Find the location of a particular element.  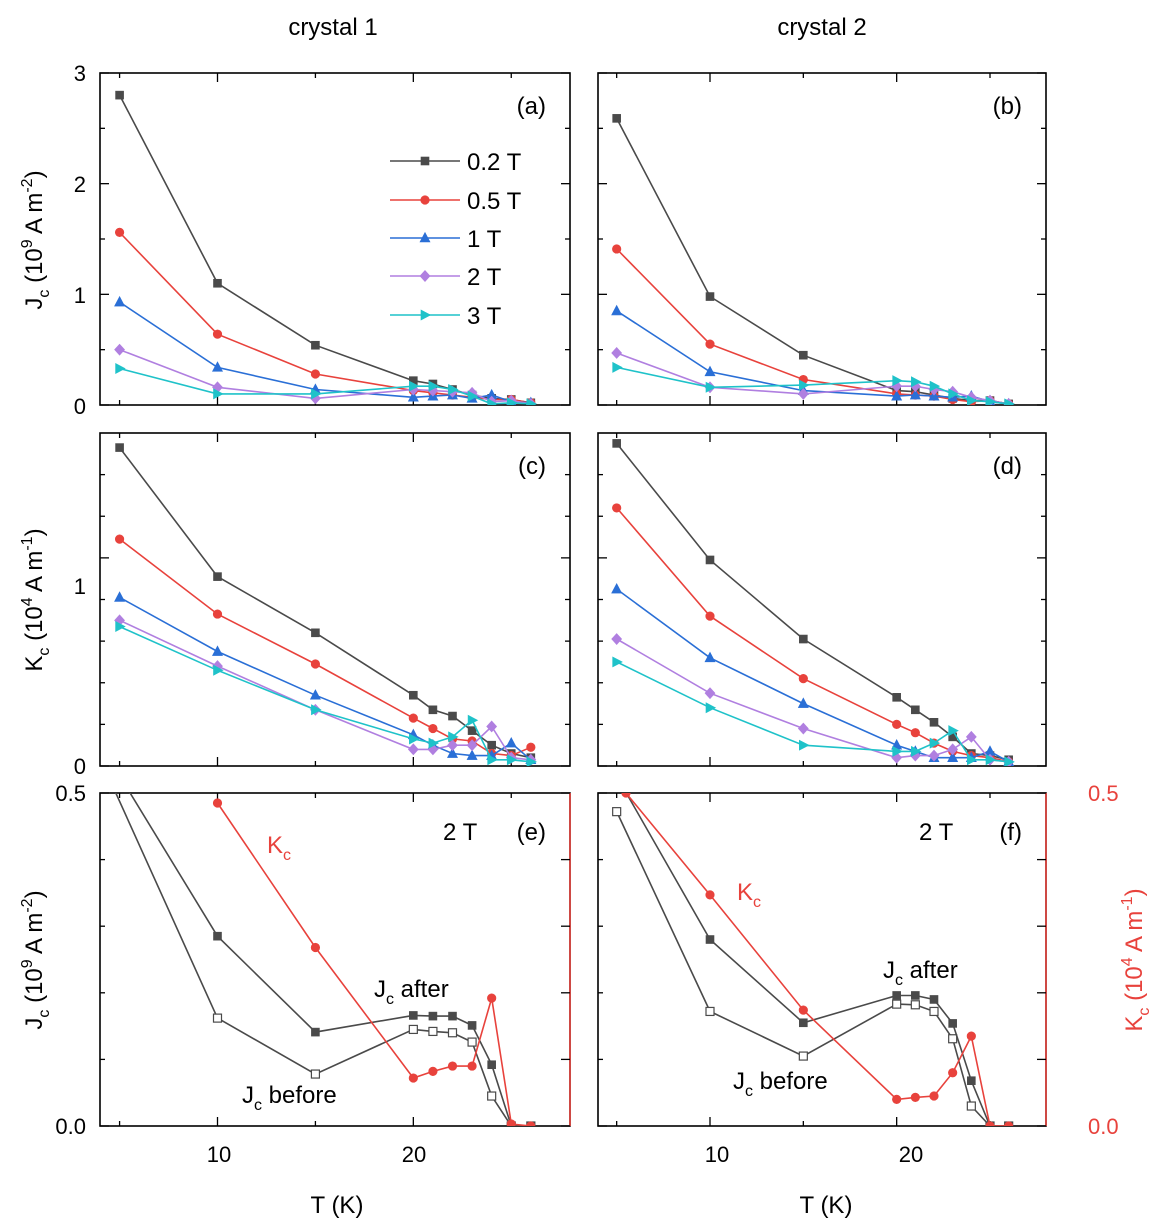

xlabel-right: T (K) is located at coordinates (826, 1205).